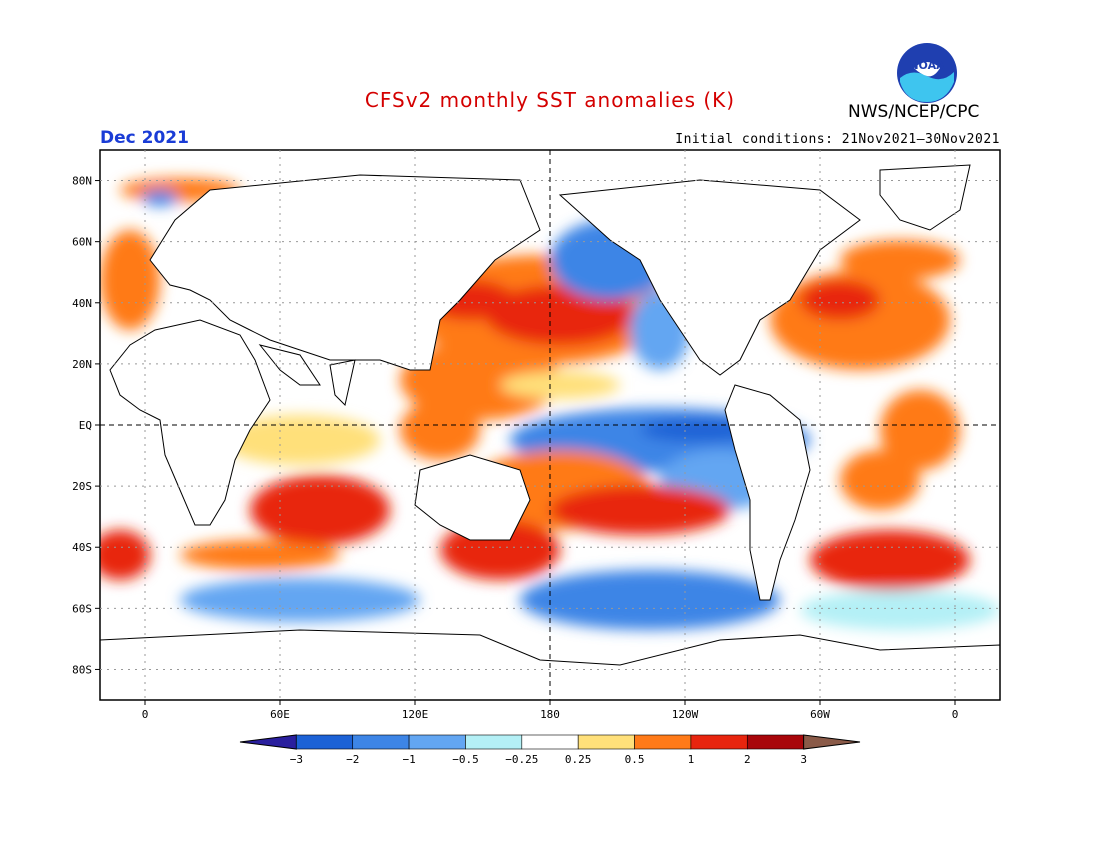 The image size is (1100, 850). What do you see at coordinates (550, 714) in the screenshot?
I see `lon-tick-label: 180` at bounding box center [550, 714].